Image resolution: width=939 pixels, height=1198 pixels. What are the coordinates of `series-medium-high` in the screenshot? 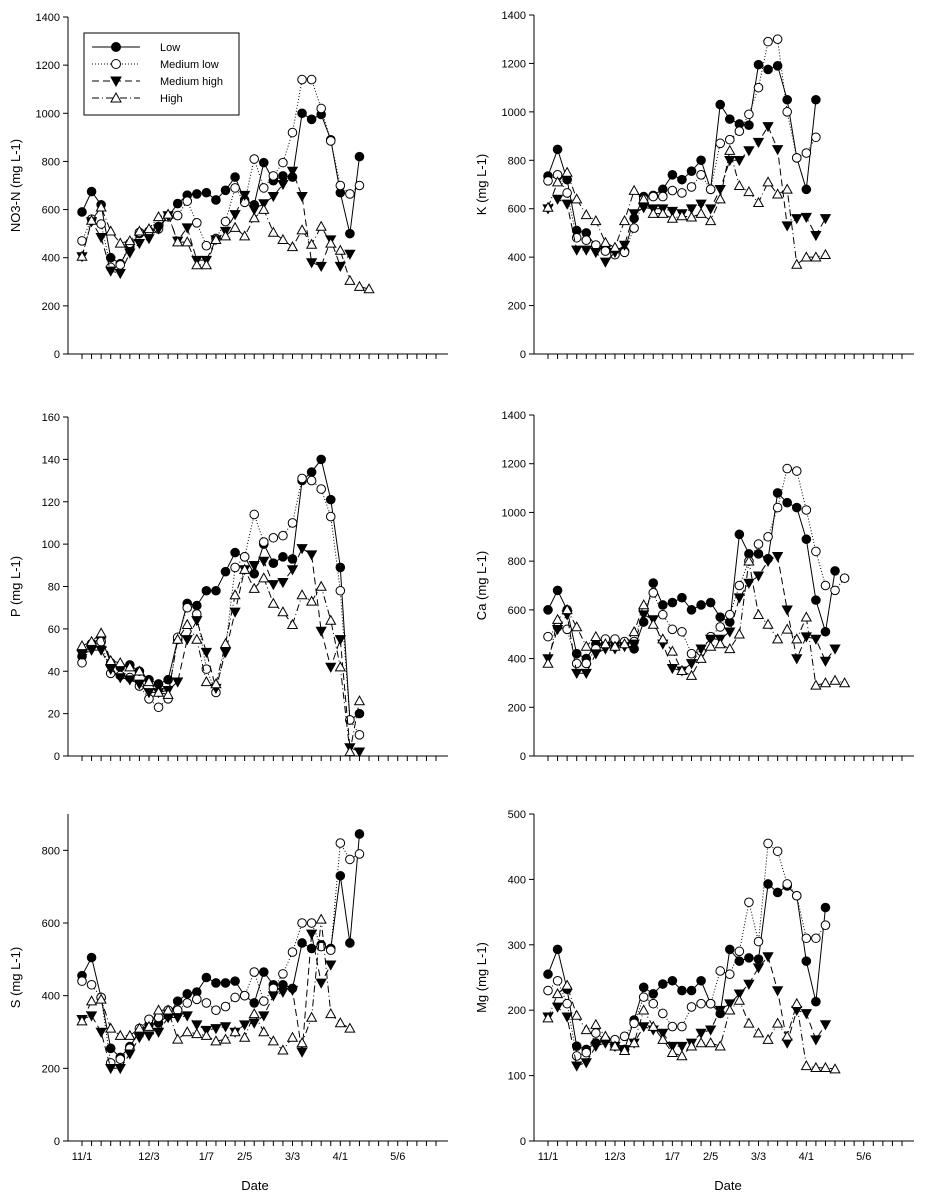 It's located at (687, 195).